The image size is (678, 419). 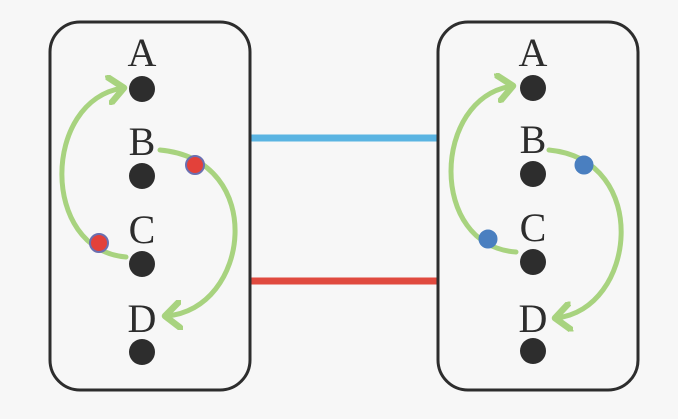 What do you see at coordinates (584, 165) in the screenshot?
I see `right-marker-b-arrow` at bounding box center [584, 165].